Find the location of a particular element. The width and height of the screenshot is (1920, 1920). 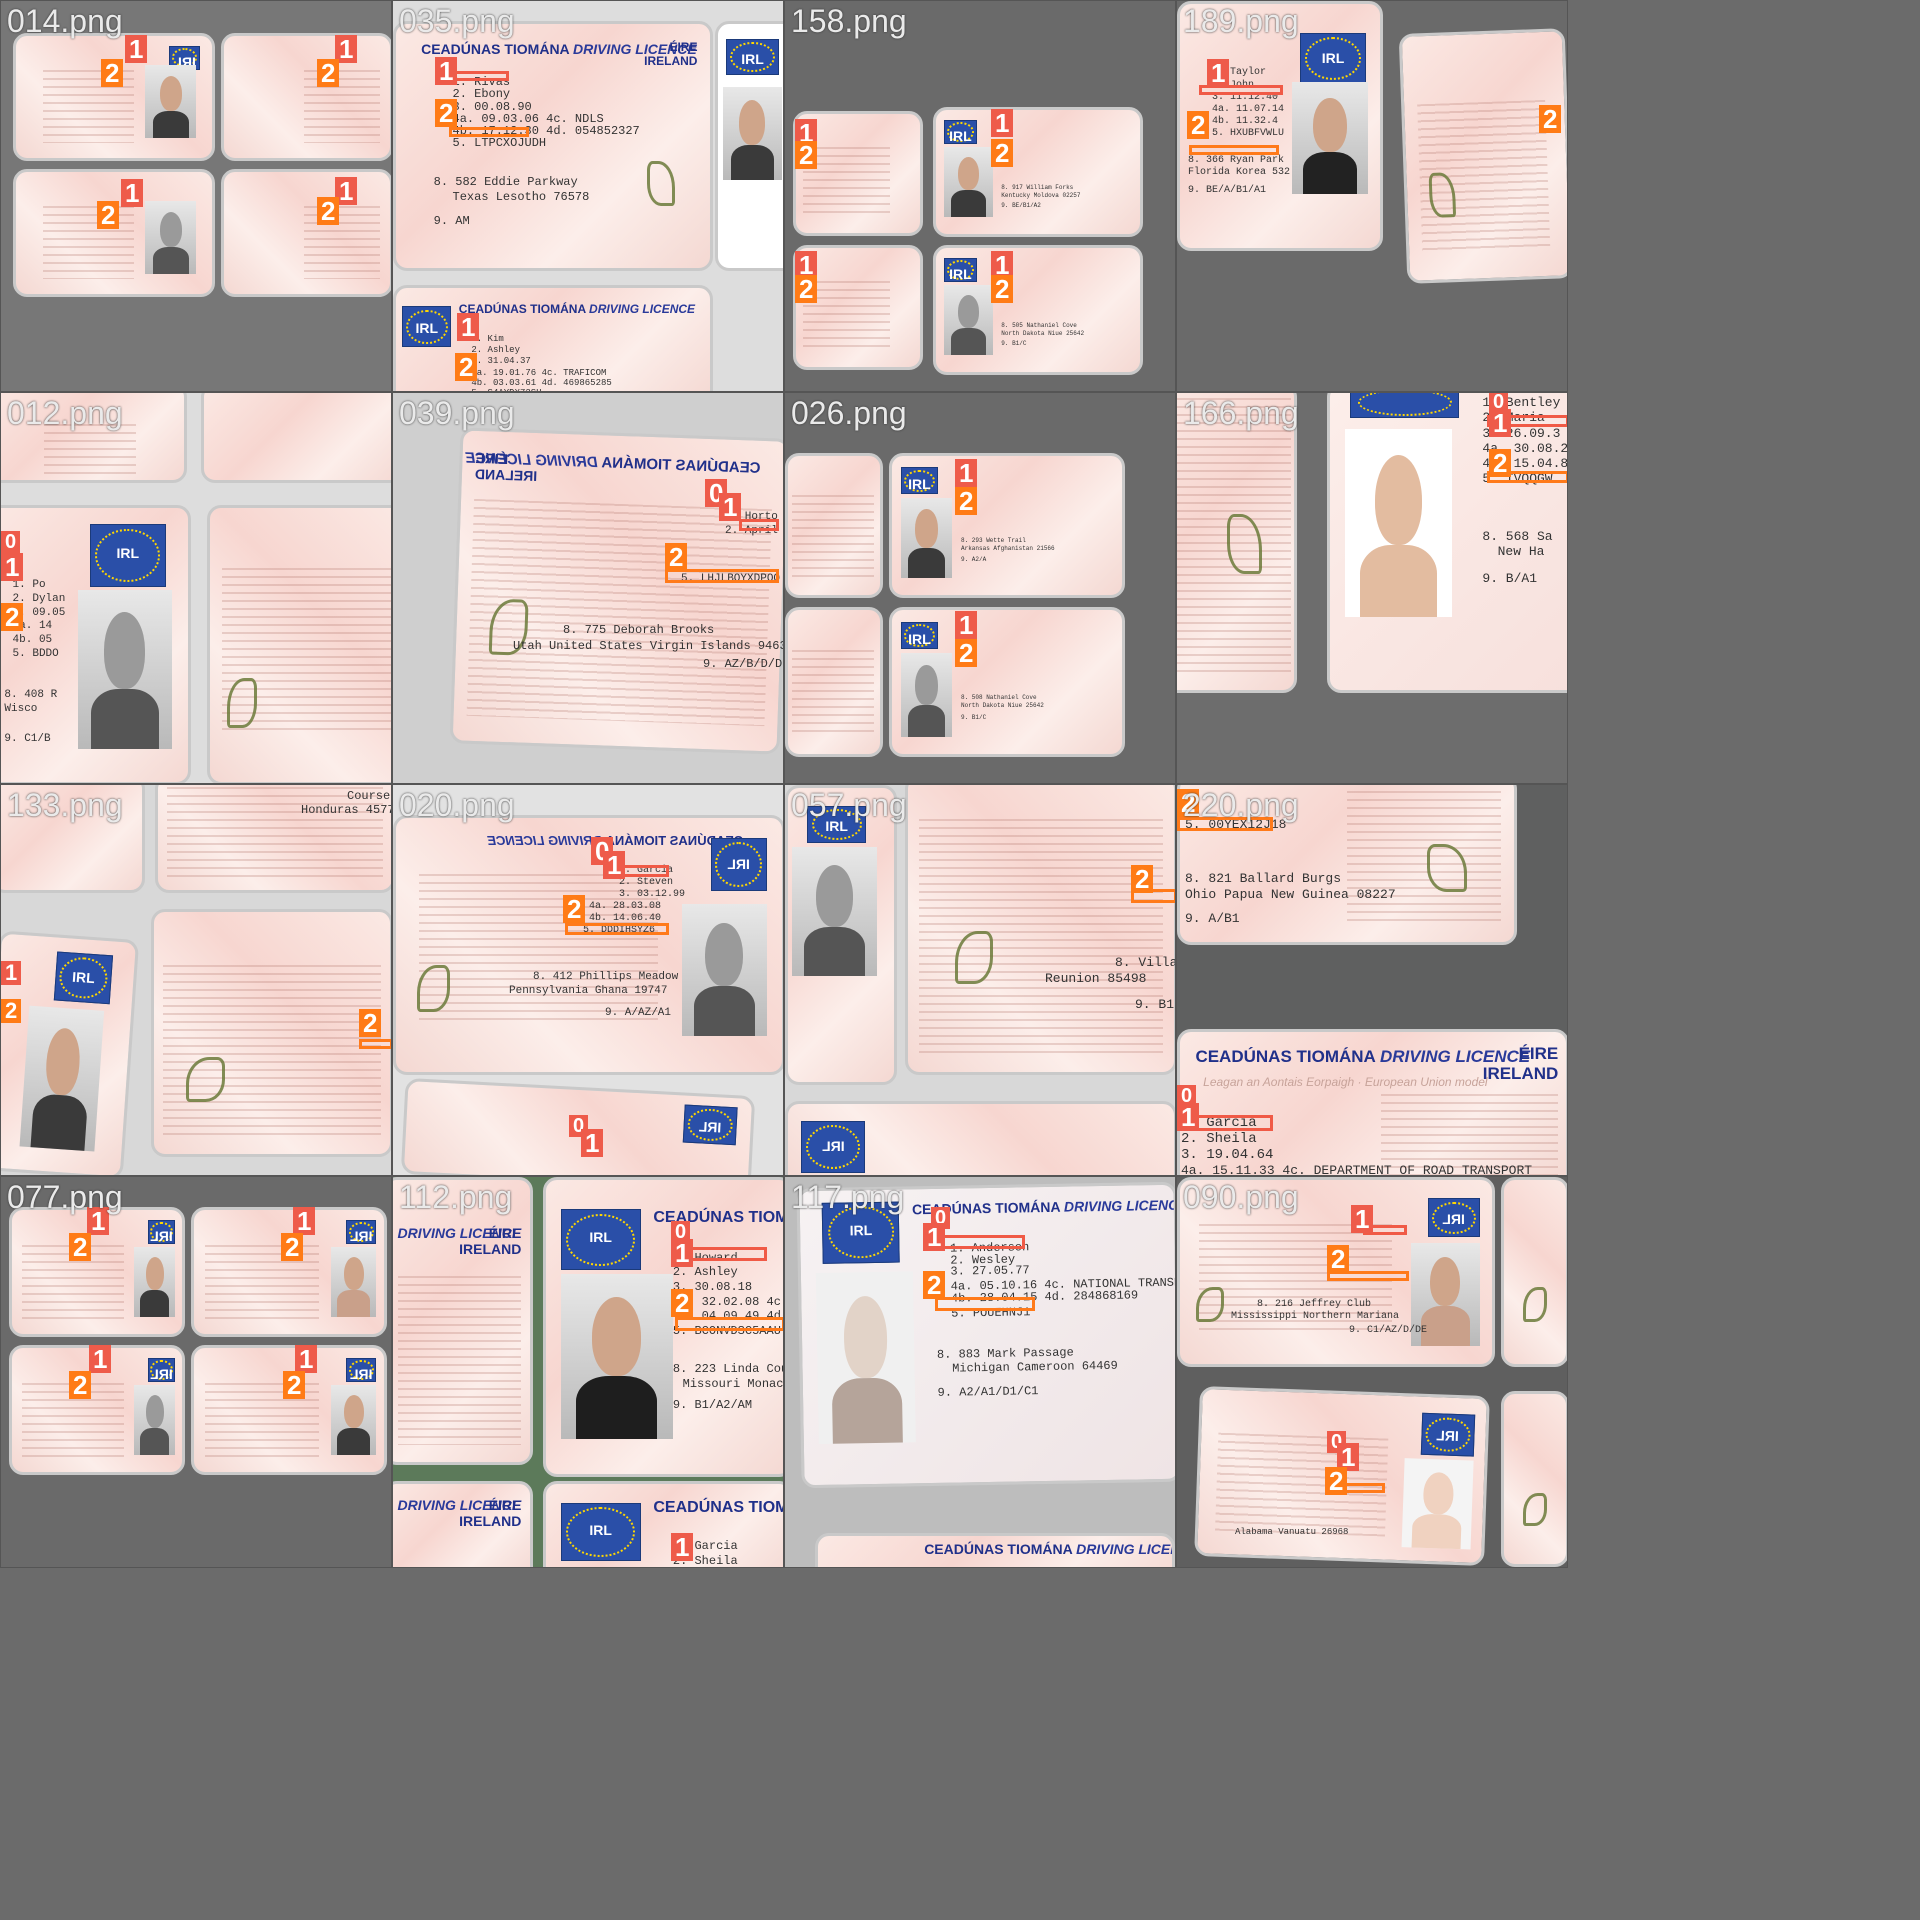

field-line: 8. 216 Jeffrey Club is located at coordinates (1314, 1304).